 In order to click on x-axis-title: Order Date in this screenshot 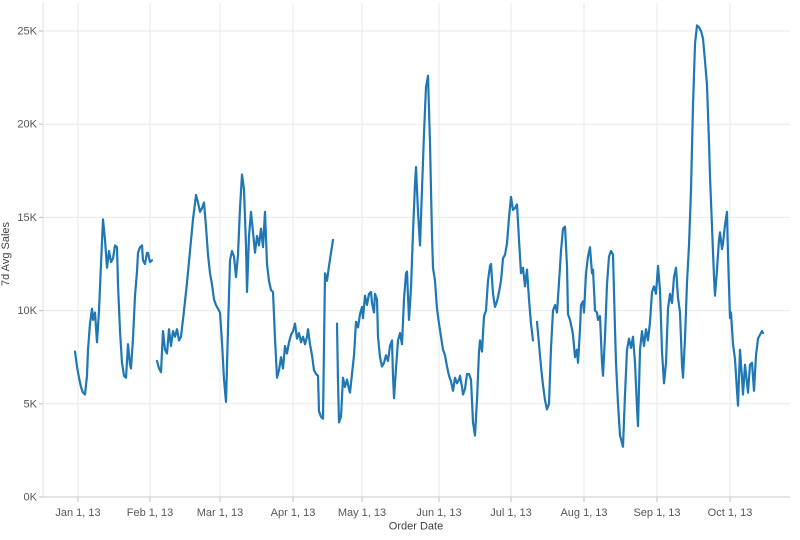, I will do `click(416, 527)`.